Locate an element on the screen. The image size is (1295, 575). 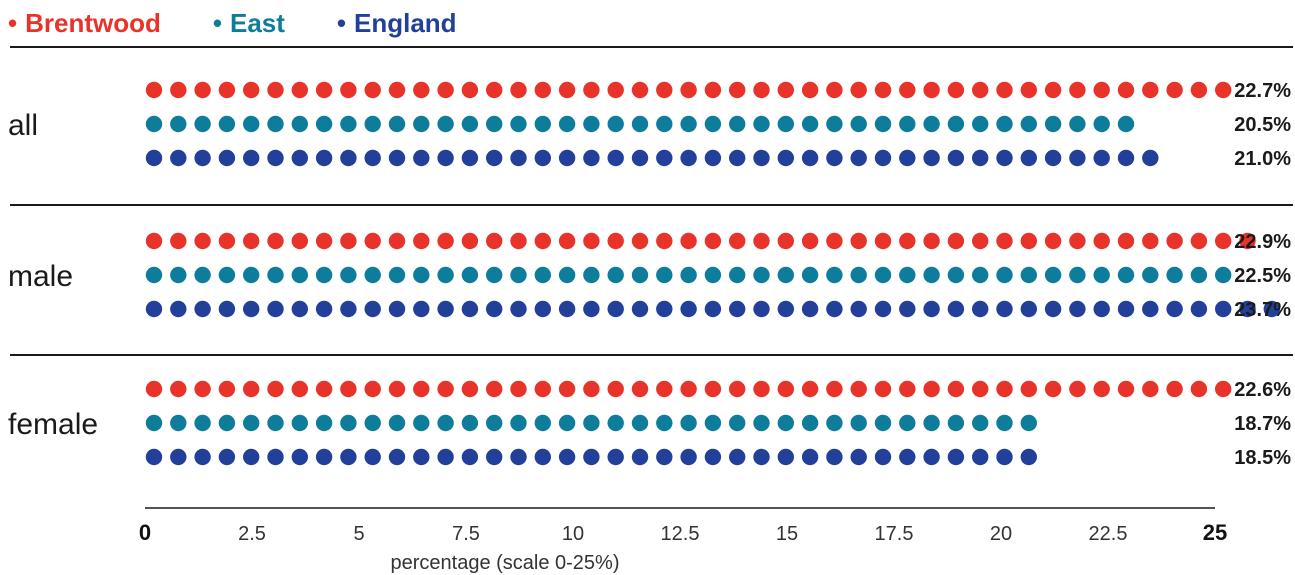
legend-label: Brentwood is located at coordinates (93, 22).